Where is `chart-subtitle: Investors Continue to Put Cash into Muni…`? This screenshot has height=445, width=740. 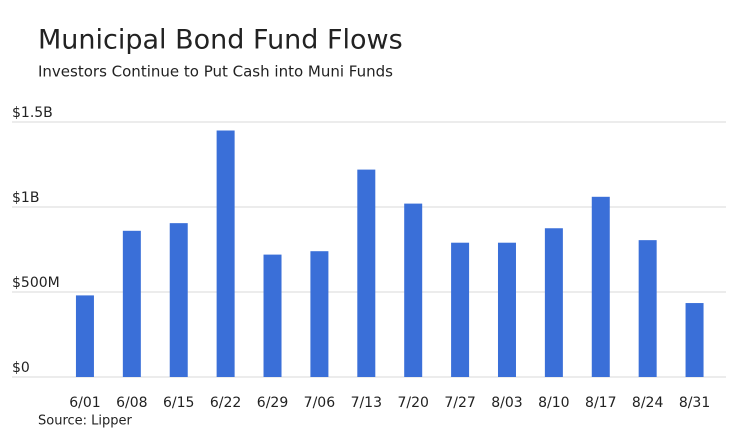
chart-subtitle: Investors Continue to Put Cash into Muni… is located at coordinates (215, 72).